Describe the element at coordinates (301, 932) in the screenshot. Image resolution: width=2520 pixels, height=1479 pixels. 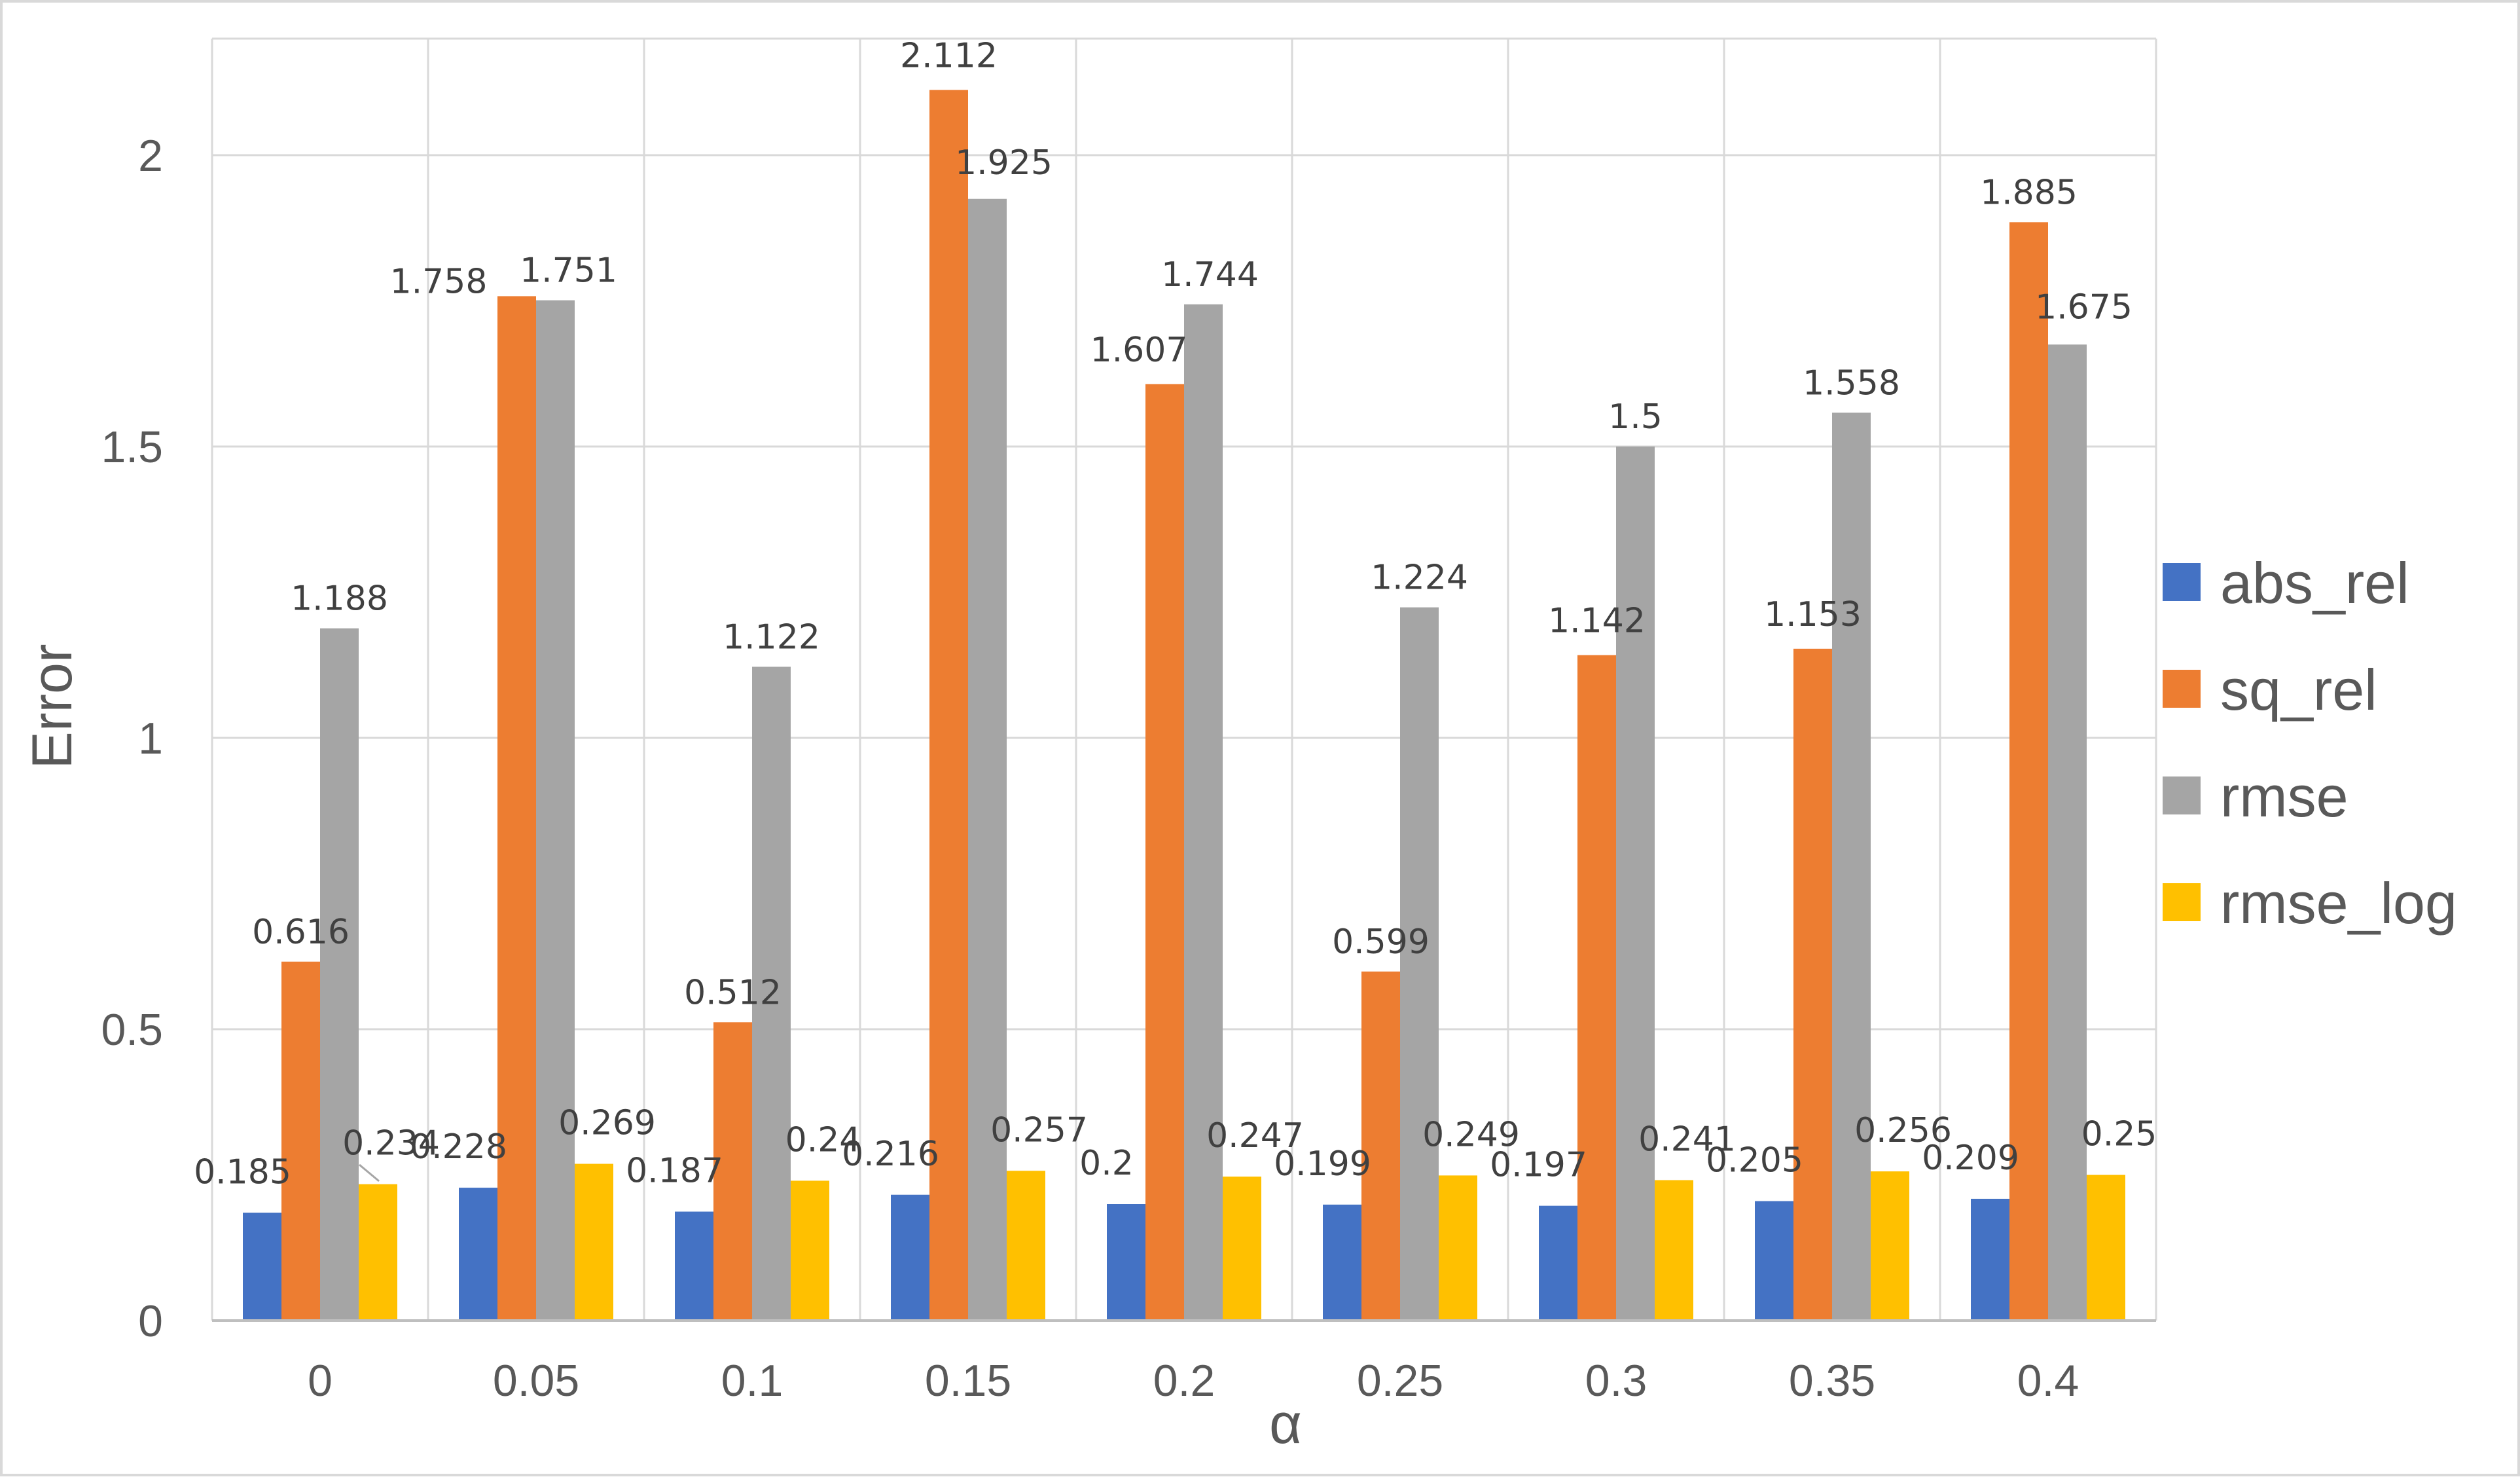
I see `data-label-sq_rel-0: 0.616` at that location.